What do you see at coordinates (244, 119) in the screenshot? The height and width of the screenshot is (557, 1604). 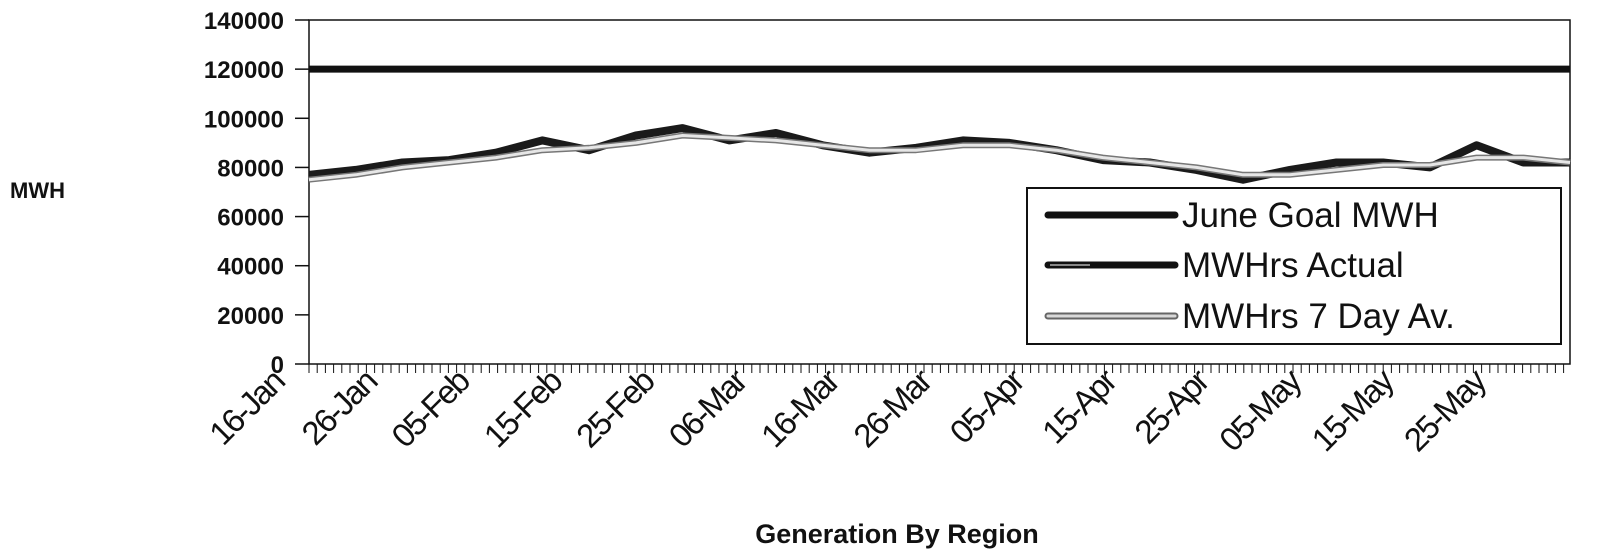 I see `y-tick-label: 100000` at bounding box center [244, 119].